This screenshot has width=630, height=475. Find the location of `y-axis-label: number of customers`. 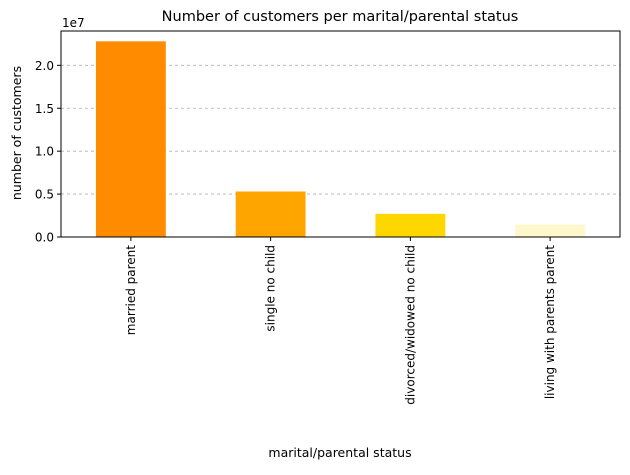

y-axis-label: number of customers is located at coordinates (16, 133).